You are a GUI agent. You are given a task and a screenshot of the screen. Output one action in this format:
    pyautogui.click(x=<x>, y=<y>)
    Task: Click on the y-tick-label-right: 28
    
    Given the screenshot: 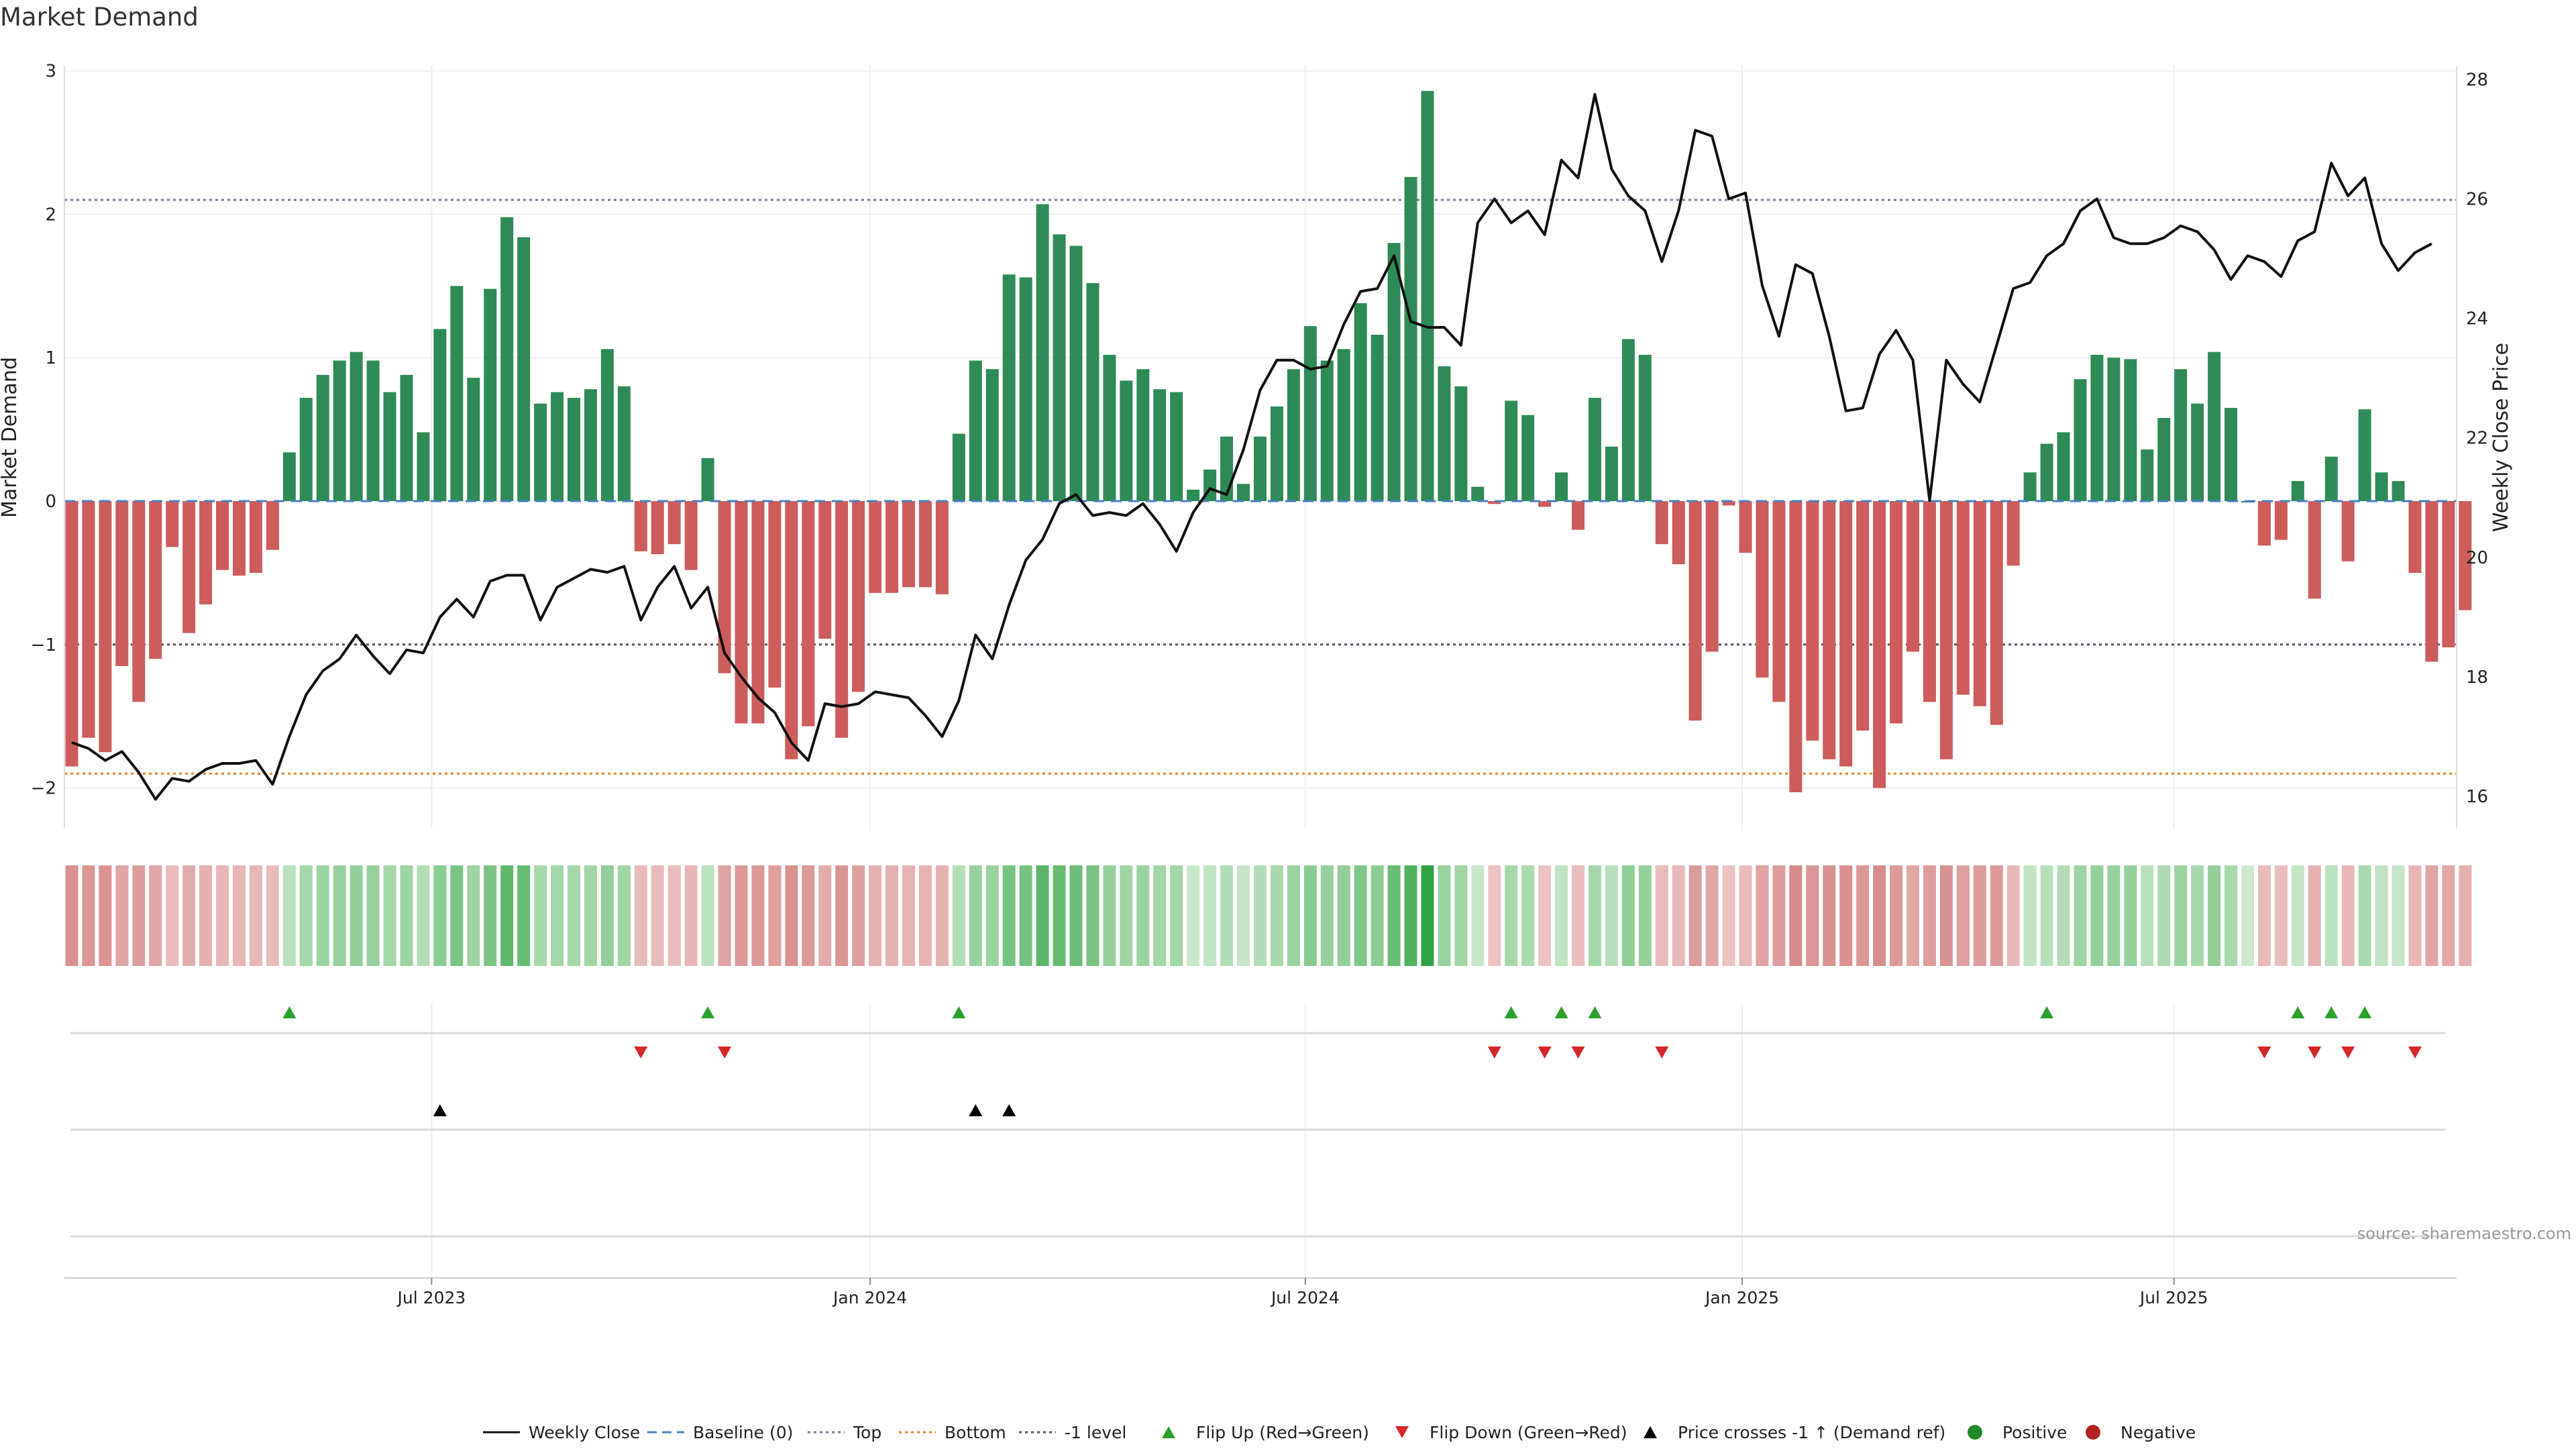 What is the action you would take?
    pyautogui.click(x=2477, y=80)
    